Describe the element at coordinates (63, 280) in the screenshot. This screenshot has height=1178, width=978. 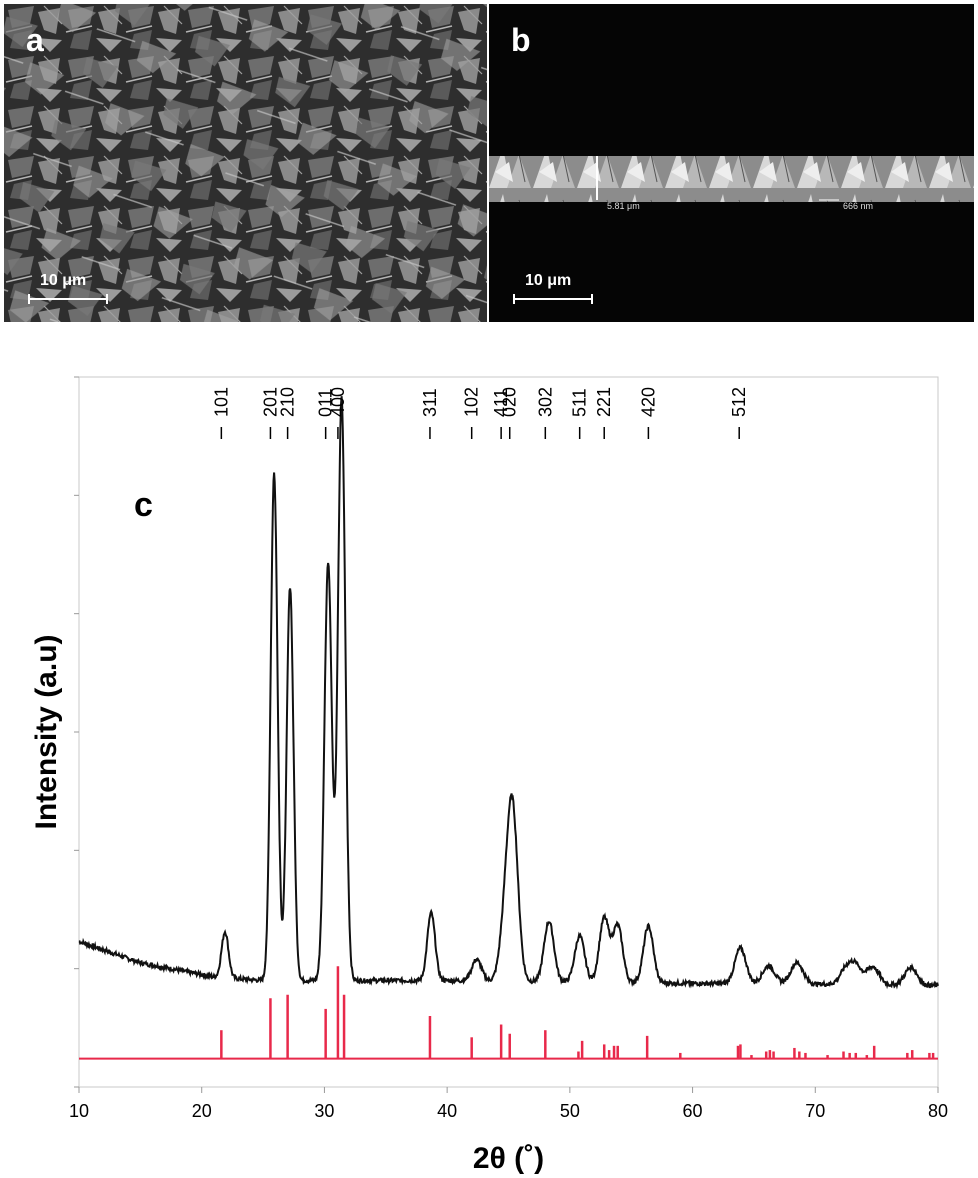
I see `scale-bar-label-a: 10 μm` at that location.